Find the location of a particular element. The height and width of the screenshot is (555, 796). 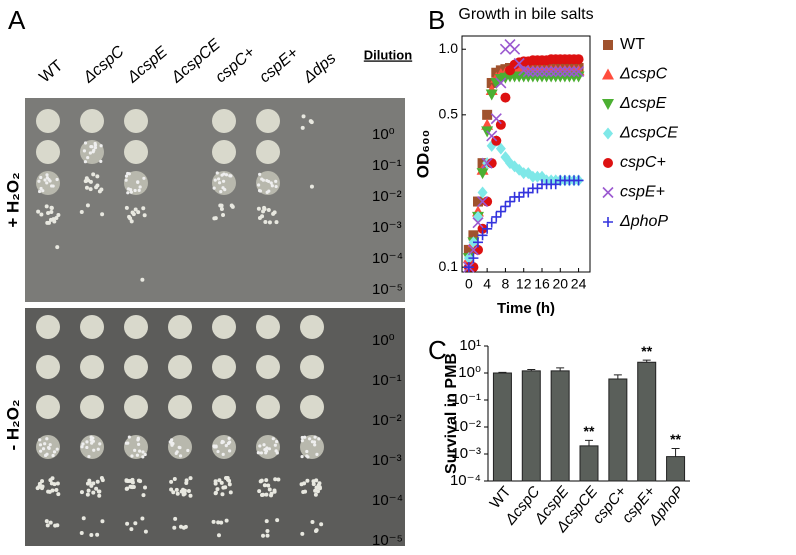

condition-label: + H₂O₂ is located at coordinates (12, 199).